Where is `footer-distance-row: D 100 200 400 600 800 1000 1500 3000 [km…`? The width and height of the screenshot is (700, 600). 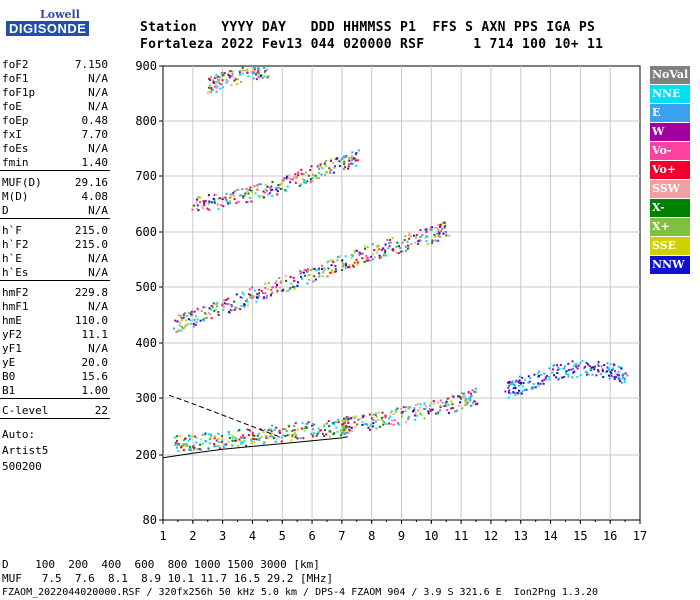 footer-distance-row: D 100 200 400 600 800 1000 1500 3000 [km… is located at coordinates (161, 564).